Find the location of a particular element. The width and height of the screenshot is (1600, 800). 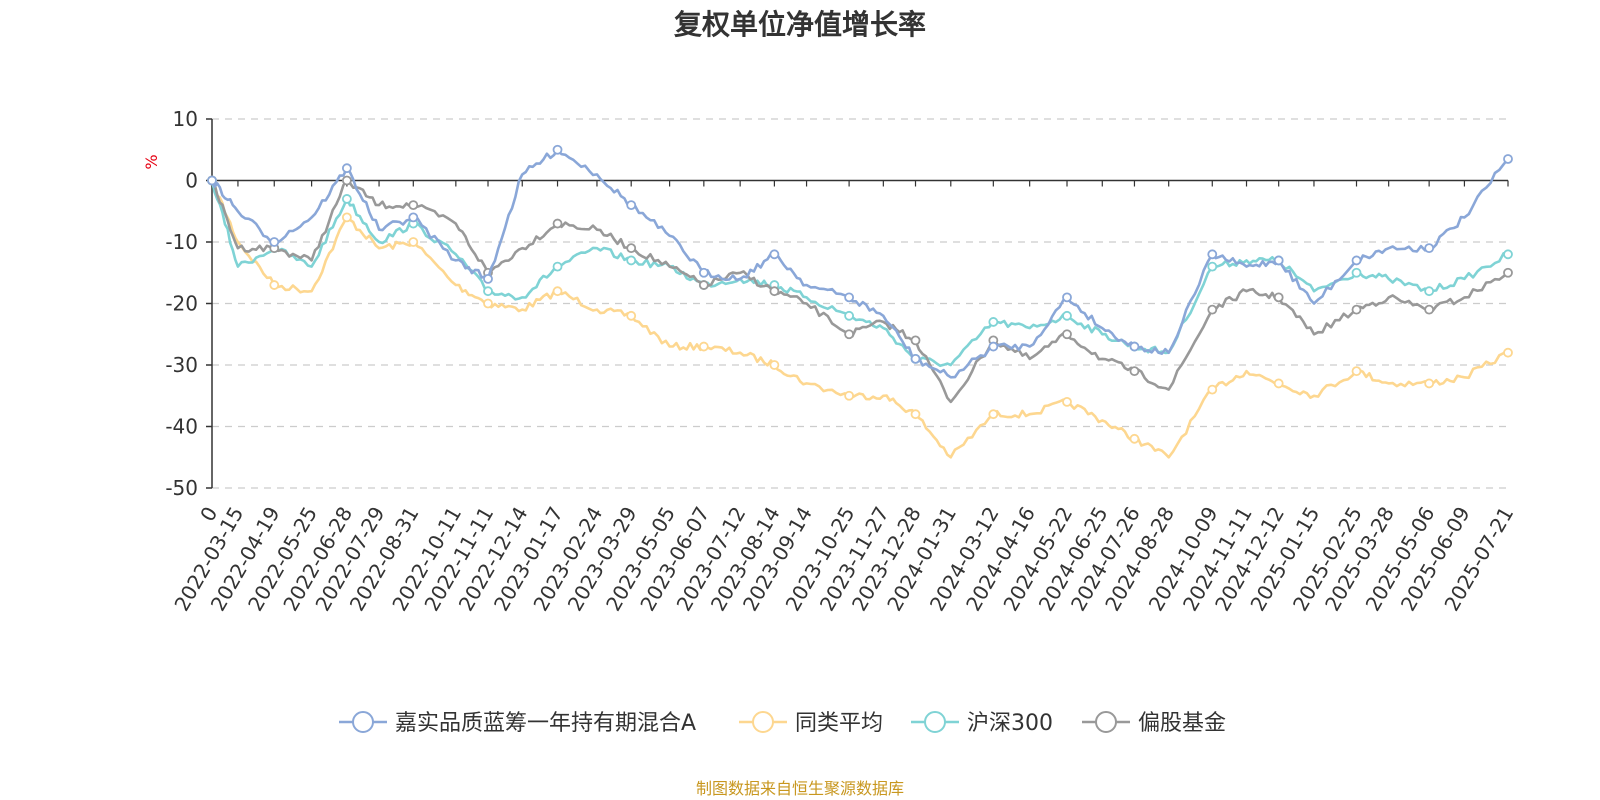

y-axis-unit: % is located at coordinates (151, 161).